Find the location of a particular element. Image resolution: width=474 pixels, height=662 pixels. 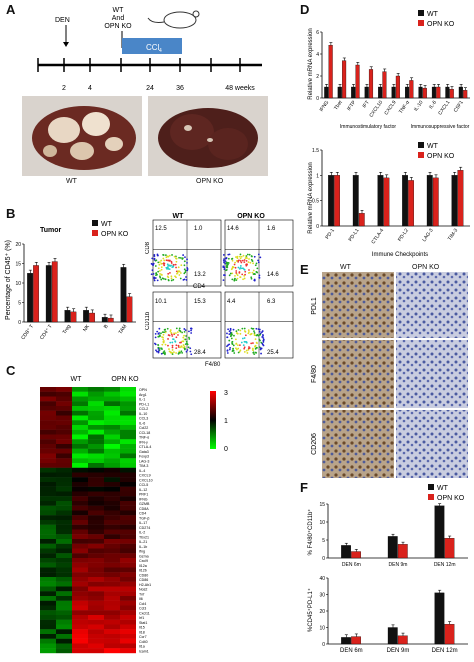

liver-photo-wt is located at coordinates (82, 136).